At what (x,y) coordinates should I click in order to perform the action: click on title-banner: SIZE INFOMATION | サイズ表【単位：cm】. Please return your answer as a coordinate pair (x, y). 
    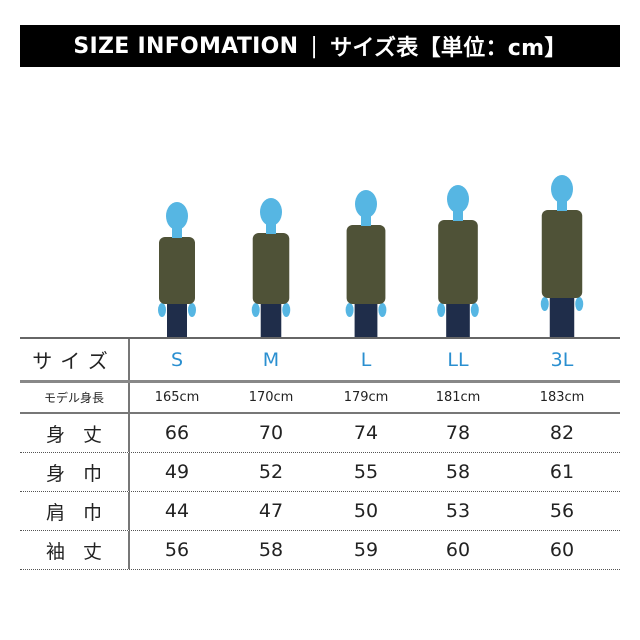
    Looking at the image, I should click on (320, 46).